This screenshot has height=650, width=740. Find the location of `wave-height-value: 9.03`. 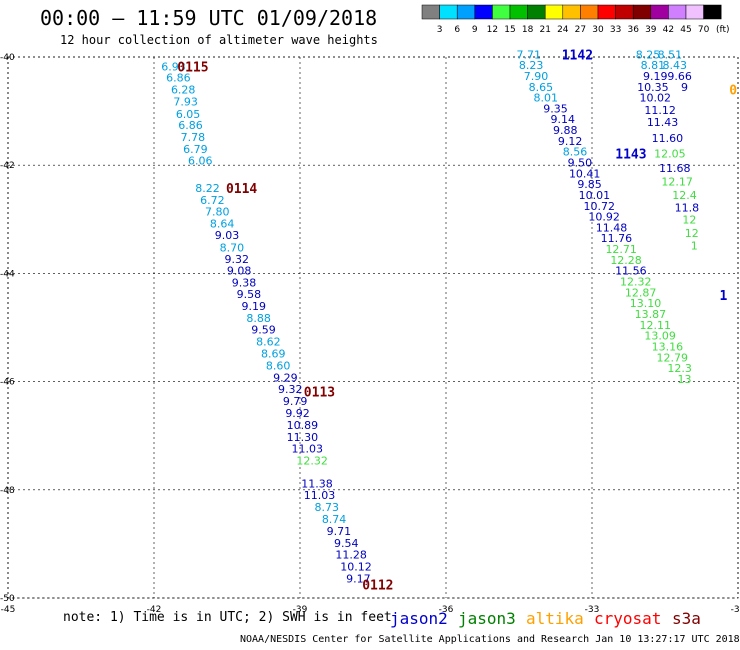

wave-height-value: 9.03 is located at coordinates (227, 235).